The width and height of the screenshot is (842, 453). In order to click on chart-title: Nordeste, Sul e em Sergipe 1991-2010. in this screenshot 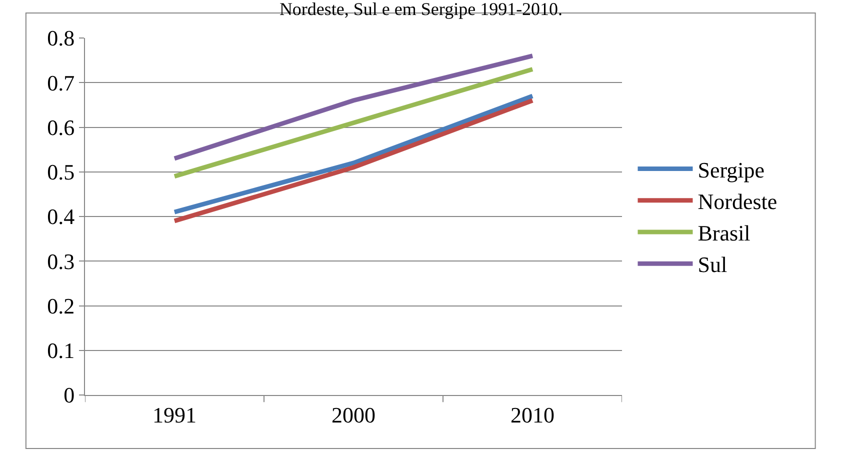, I will do `click(421, 9)`.